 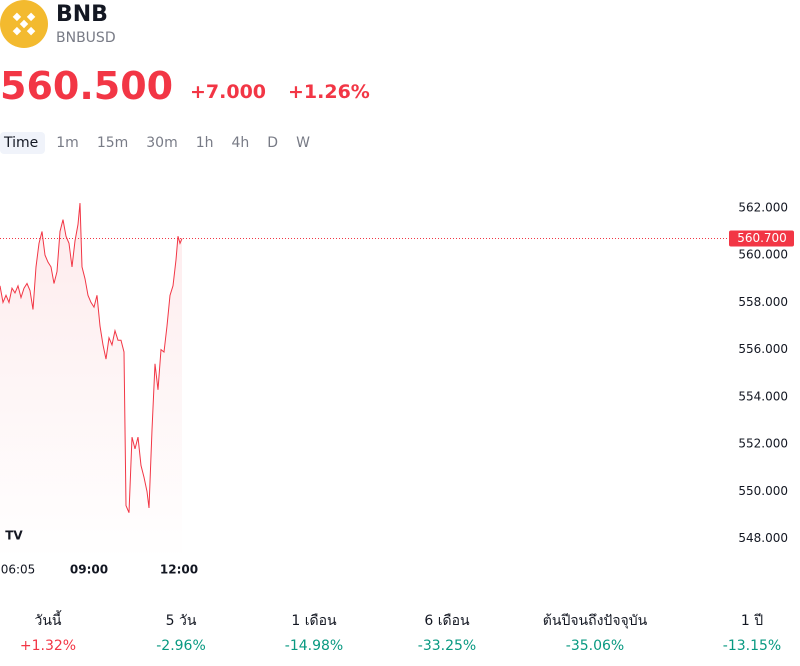 What do you see at coordinates (752, 646) in the screenshot?
I see `perf-value: -13.15%` at bounding box center [752, 646].